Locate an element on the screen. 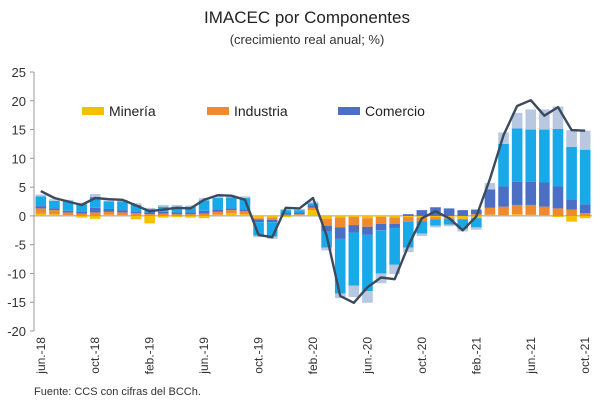 The width and height of the screenshot is (614, 408). x-tick-label: jun.-18 is located at coordinates (41, 356).